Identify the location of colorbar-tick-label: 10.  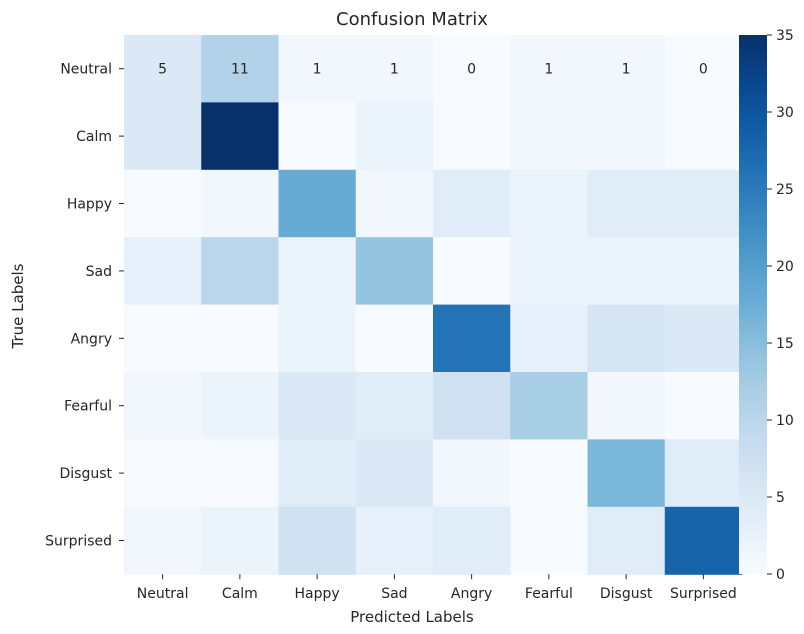
(785, 421).